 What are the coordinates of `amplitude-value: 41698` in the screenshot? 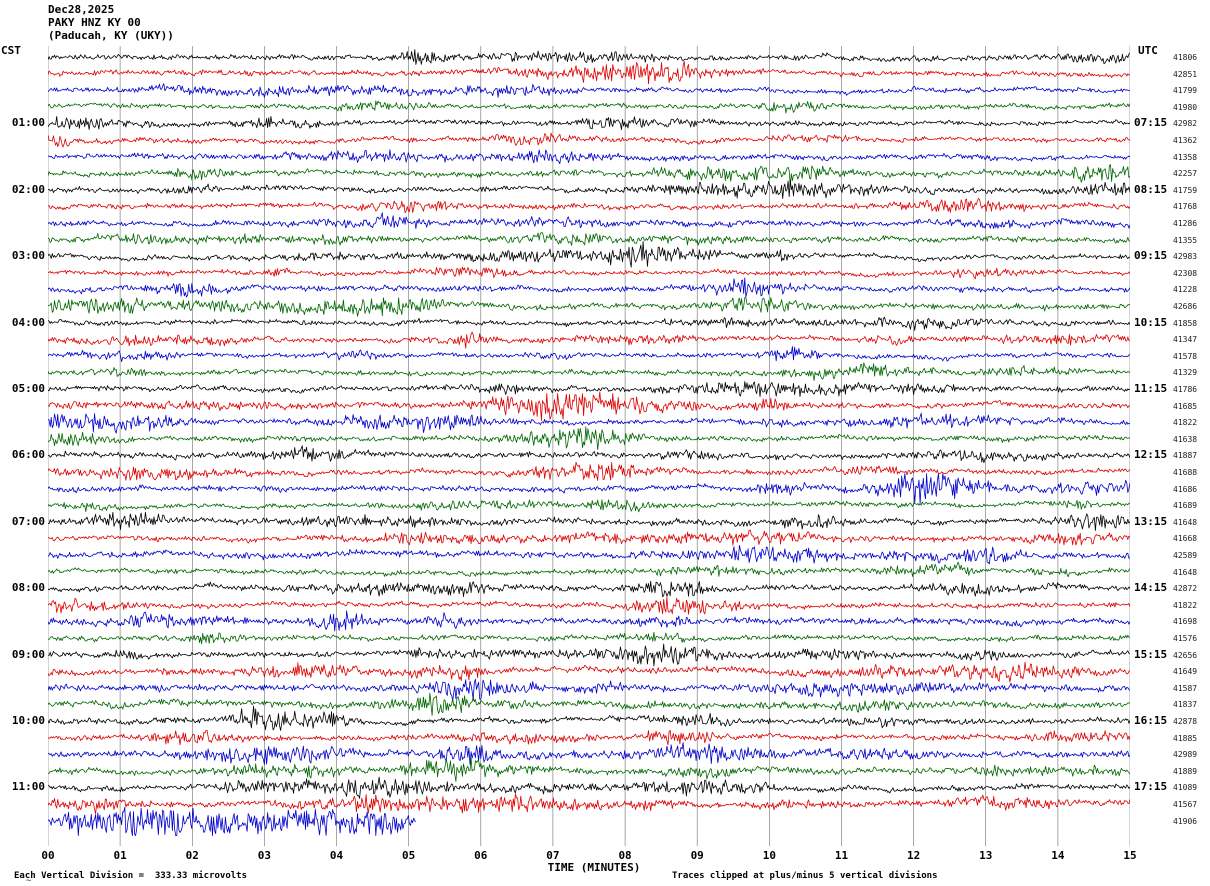 It's located at (1185, 622).